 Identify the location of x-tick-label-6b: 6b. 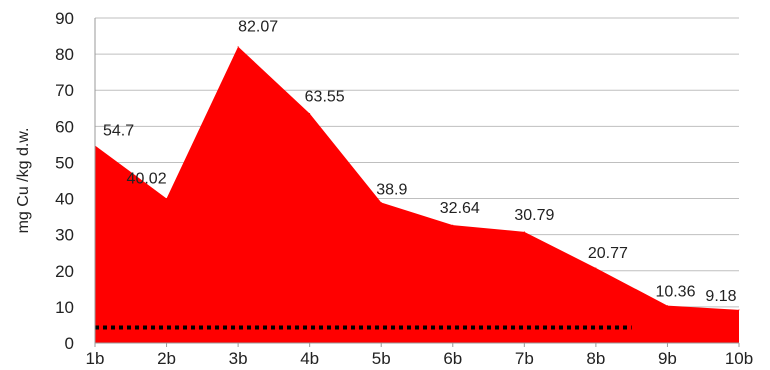
(452, 358).